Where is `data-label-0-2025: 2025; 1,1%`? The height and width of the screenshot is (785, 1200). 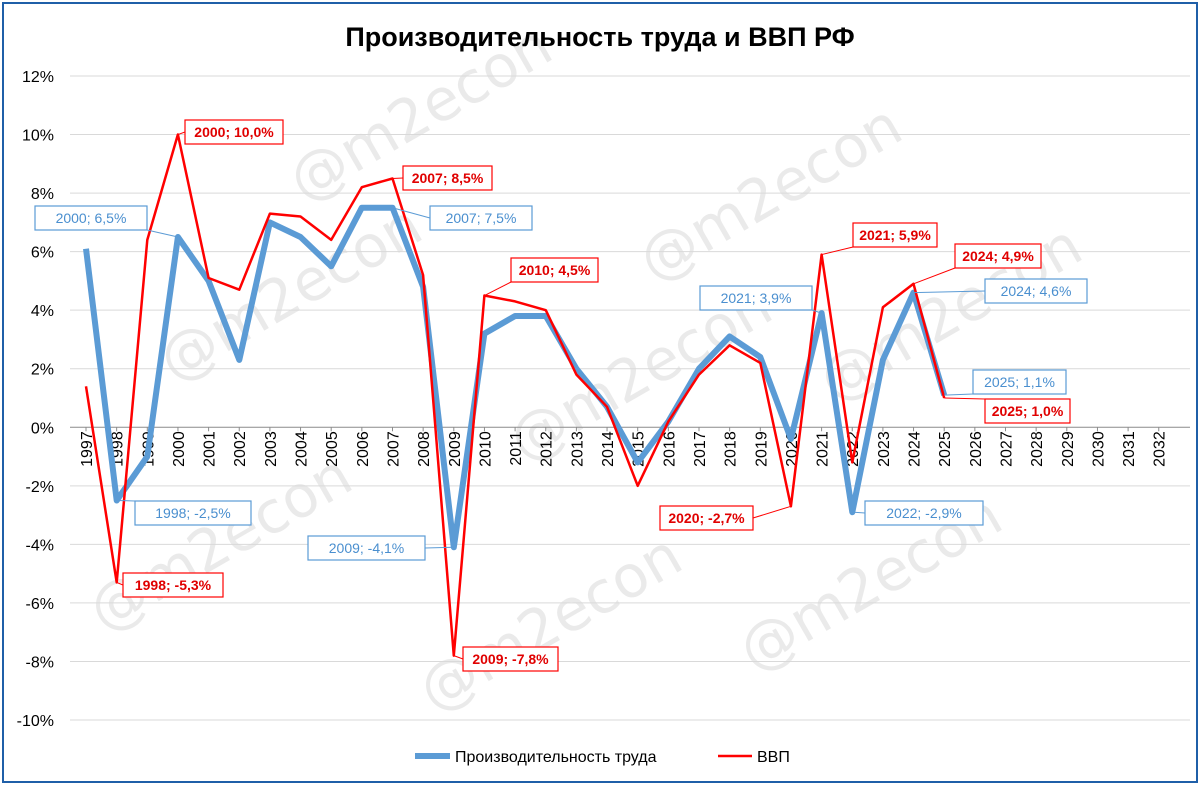
data-label-0-2025: 2025; 1,1% is located at coordinates (1005, 382).